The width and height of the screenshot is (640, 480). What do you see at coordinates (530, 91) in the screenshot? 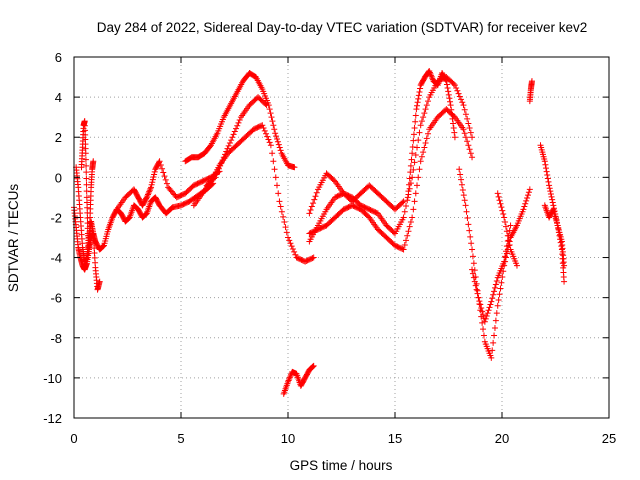
I see `series-arc-p` at bounding box center [530, 91].